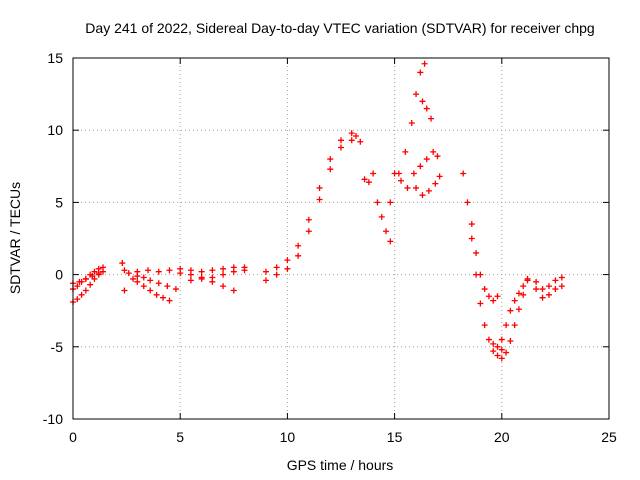  I want to click on series-arc-c, so click(86, 278).